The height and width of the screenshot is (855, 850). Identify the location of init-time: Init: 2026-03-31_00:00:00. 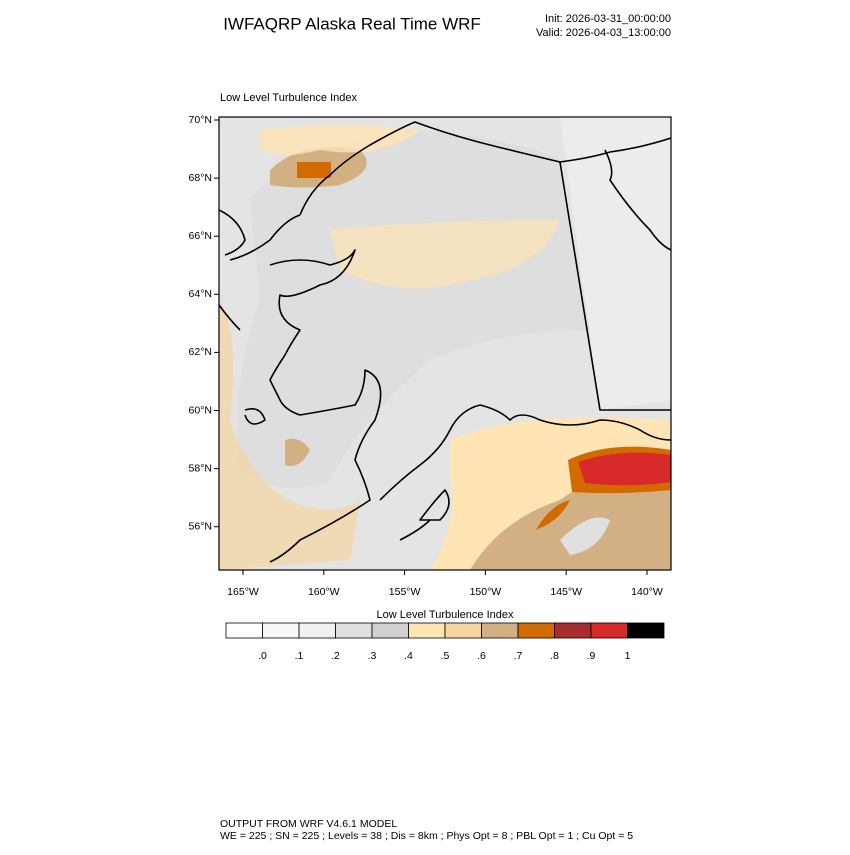
(608, 19).